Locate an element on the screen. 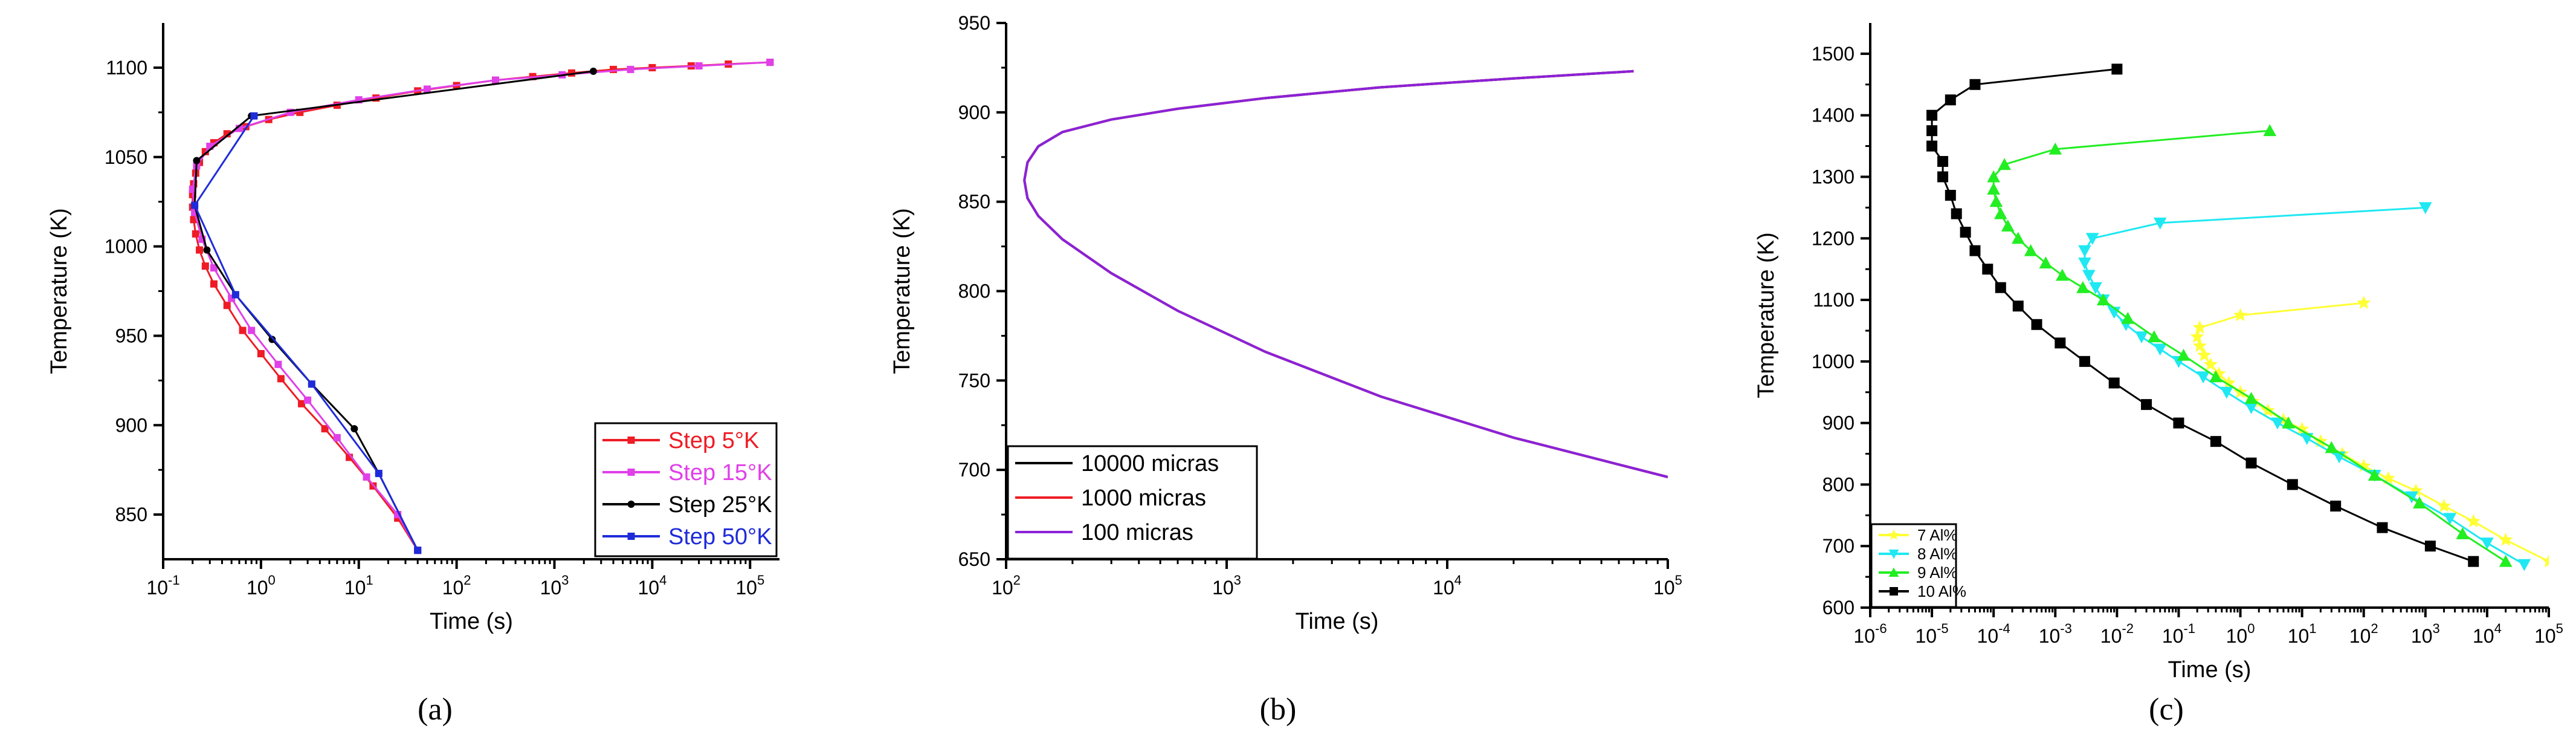 The image size is (2576, 737). legend: Step 5°K Step 15°K Step 25°K Step 50°K is located at coordinates (686, 489).